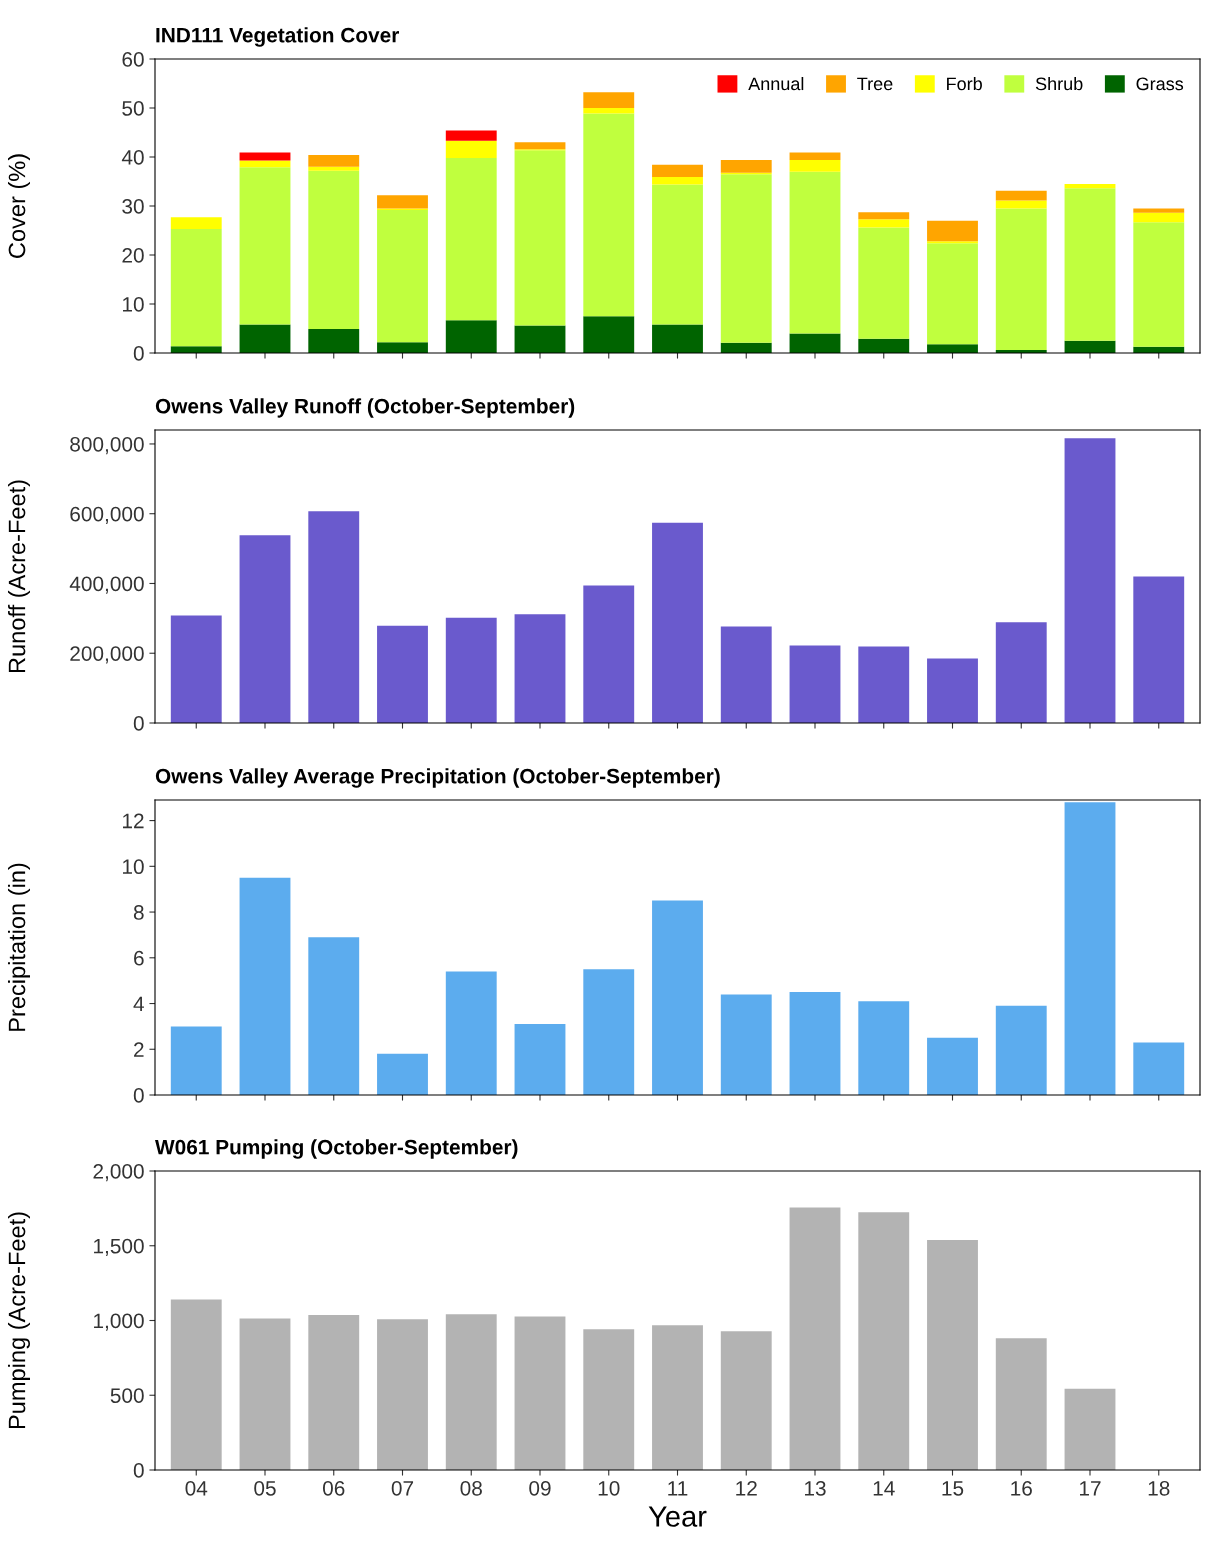  What do you see at coordinates (678, 1488) in the screenshot?
I see `x-tick-label: 11` at bounding box center [678, 1488].